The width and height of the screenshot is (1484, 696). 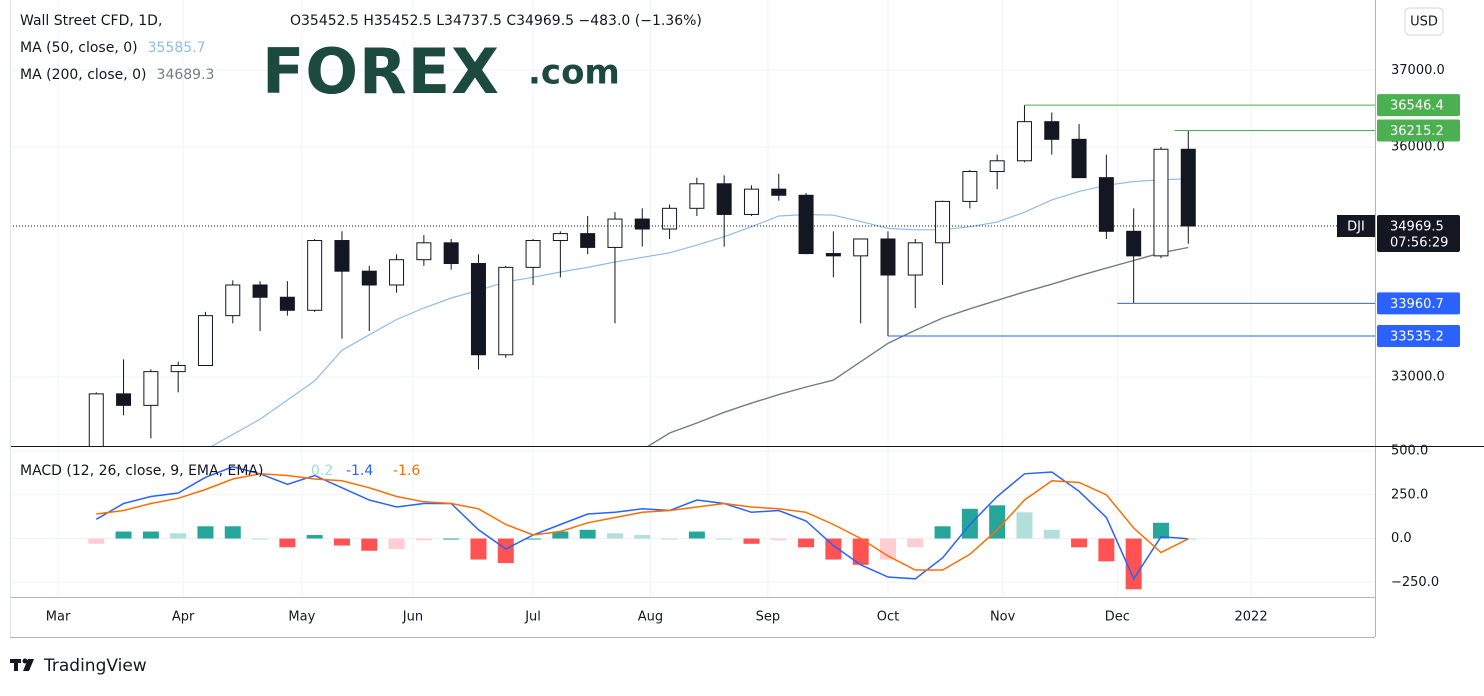 I want to click on currency-box, so click(x=1424, y=21).